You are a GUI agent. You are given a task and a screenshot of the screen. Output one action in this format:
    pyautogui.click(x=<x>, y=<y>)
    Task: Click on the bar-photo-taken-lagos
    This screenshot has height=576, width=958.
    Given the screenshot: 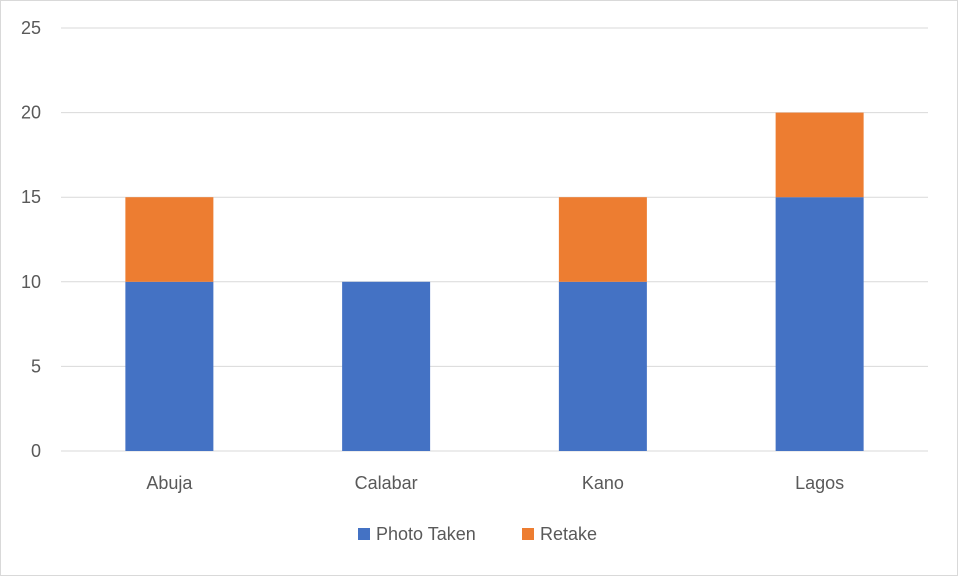 What is the action you would take?
    pyautogui.click(x=819, y=324)
    